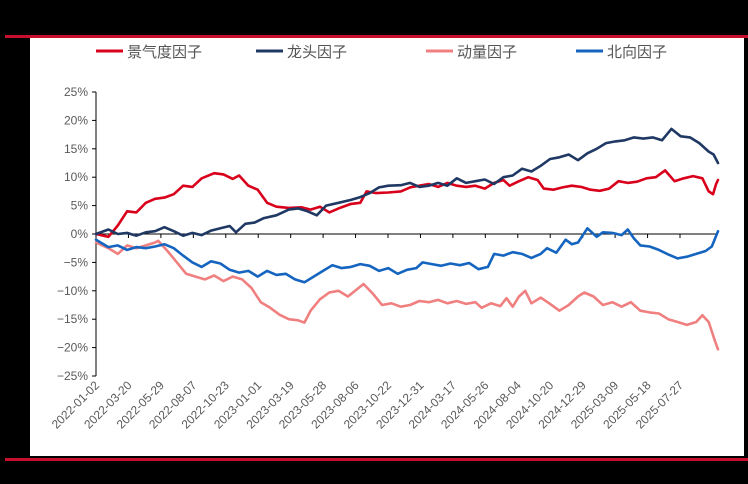 This screenshot has width=748, height=484. Describe the element at coordinates (80, 234) in the screenshot. I see `y-tick-label: 0%` at that location.